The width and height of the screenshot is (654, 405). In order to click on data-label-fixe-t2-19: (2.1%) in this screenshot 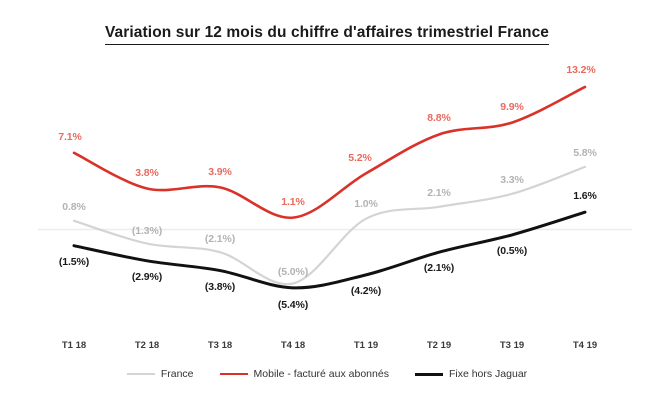, I will do `click(439, 268)`.